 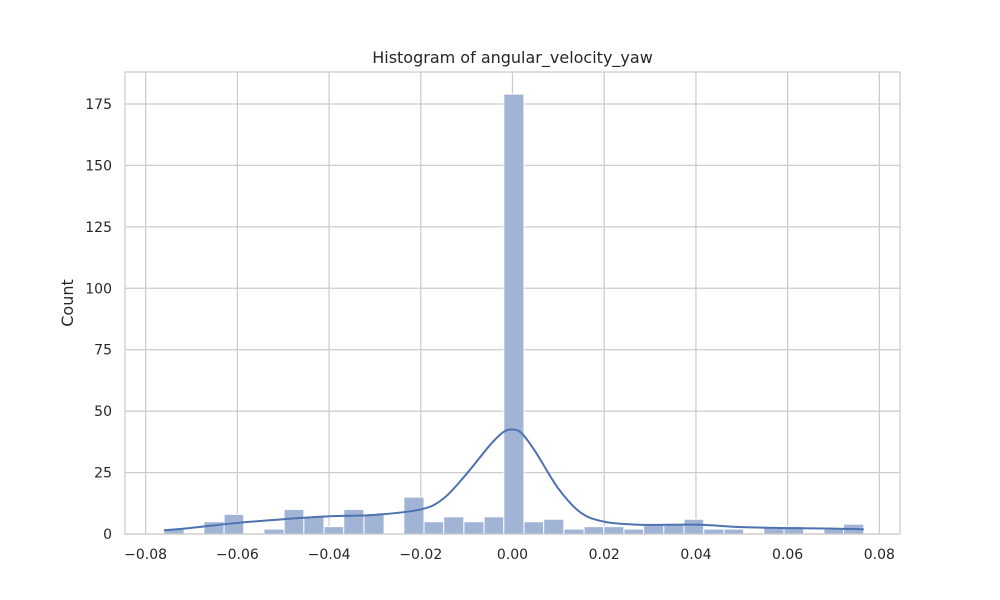 What do you see at coordinates (103, 351) in the screenshot?
I see `y-tick-label: 75` at bounding box center [103, 351].